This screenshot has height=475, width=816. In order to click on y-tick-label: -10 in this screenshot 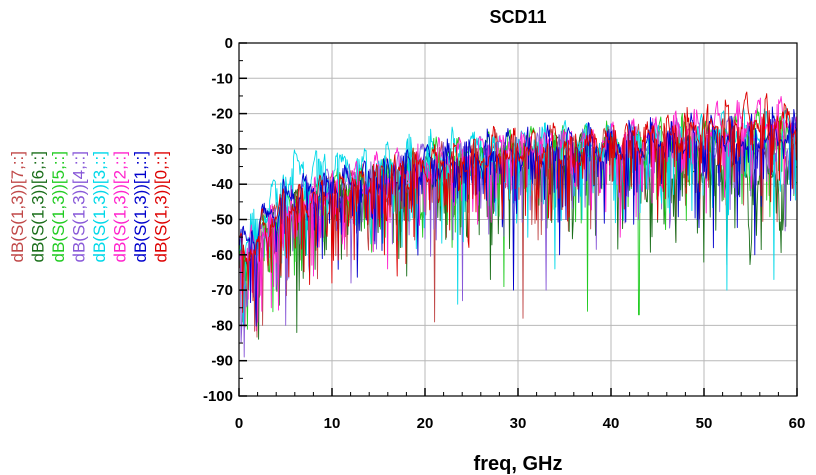, I will do `click(222, 78)`.